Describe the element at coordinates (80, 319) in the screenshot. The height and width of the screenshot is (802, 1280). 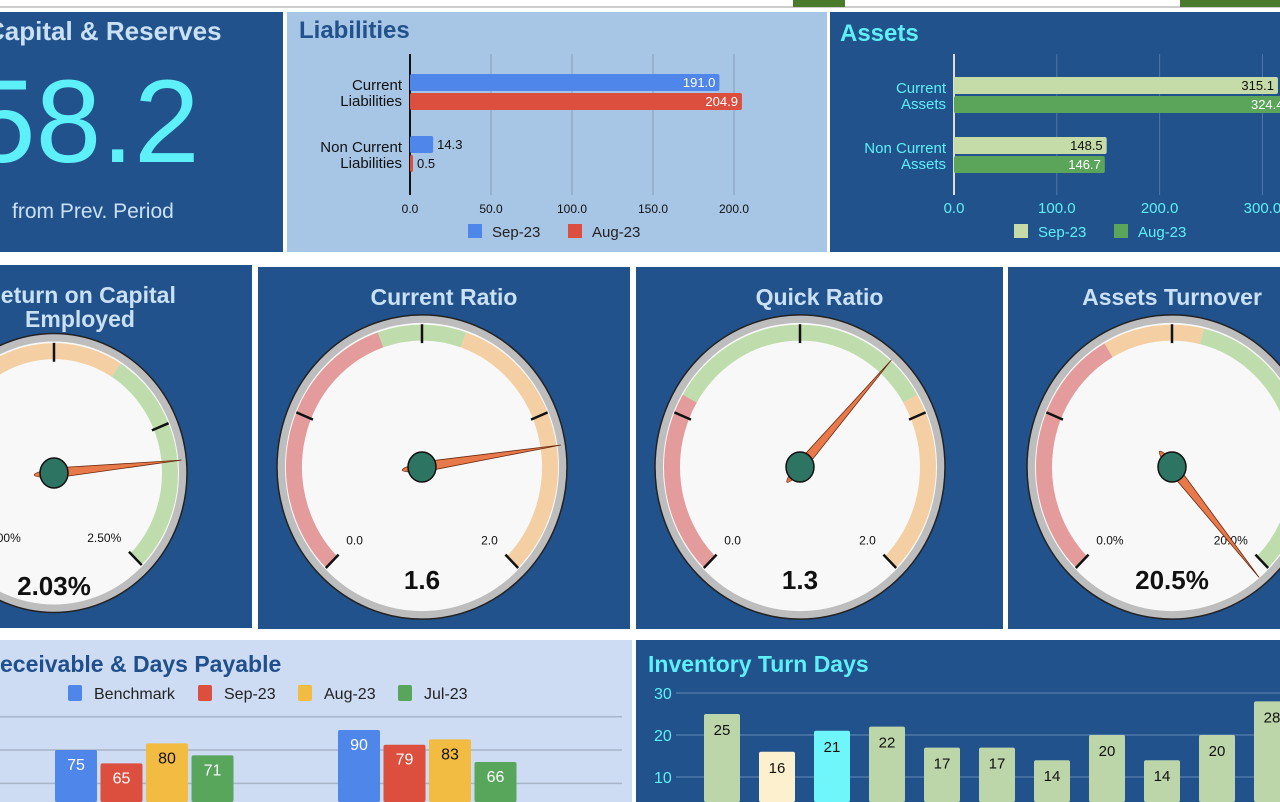
I see `gauge-title: Employed` at that location.